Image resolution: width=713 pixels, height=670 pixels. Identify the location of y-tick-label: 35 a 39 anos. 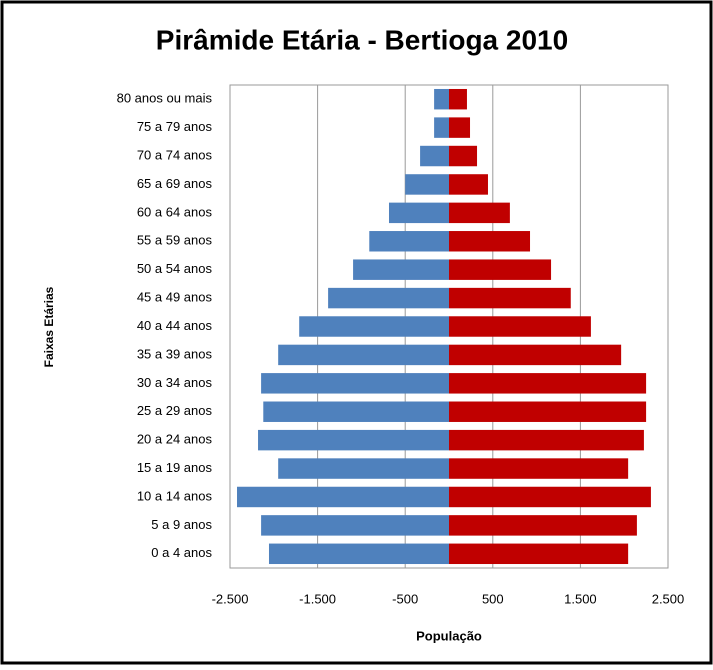
(175, 353).